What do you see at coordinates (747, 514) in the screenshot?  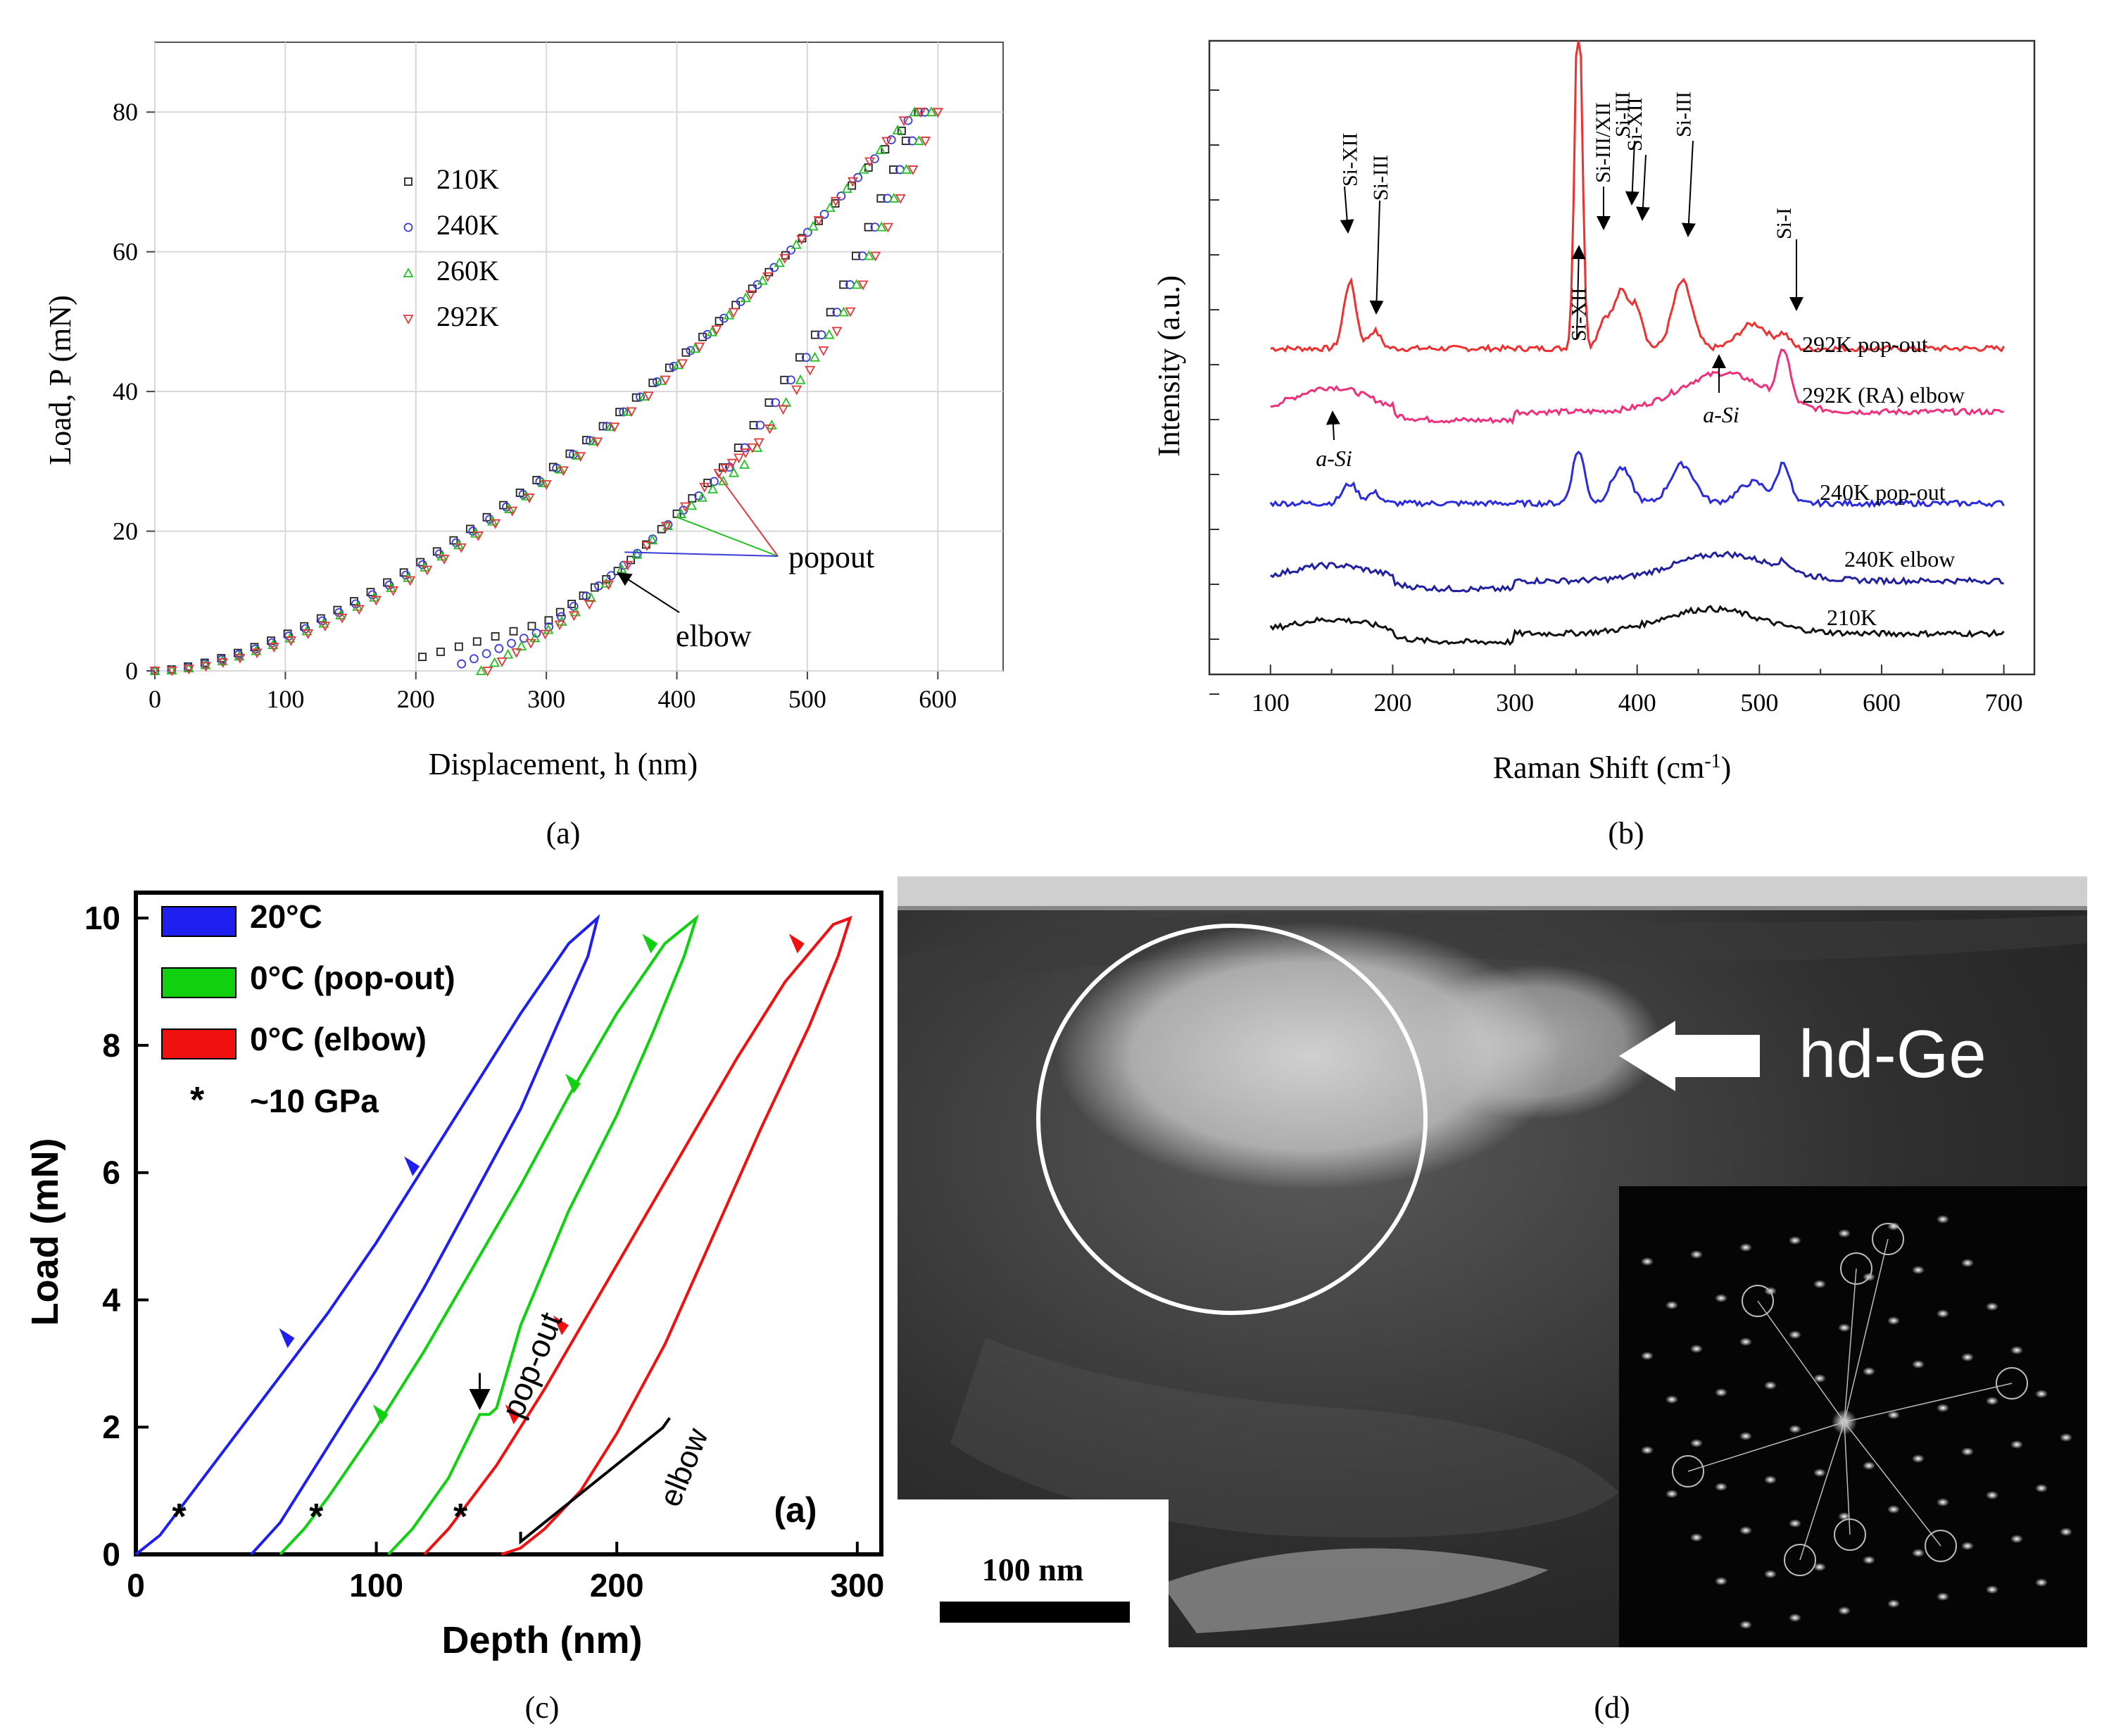 I see `annotation-line-red` at bounding box center [747, 514].